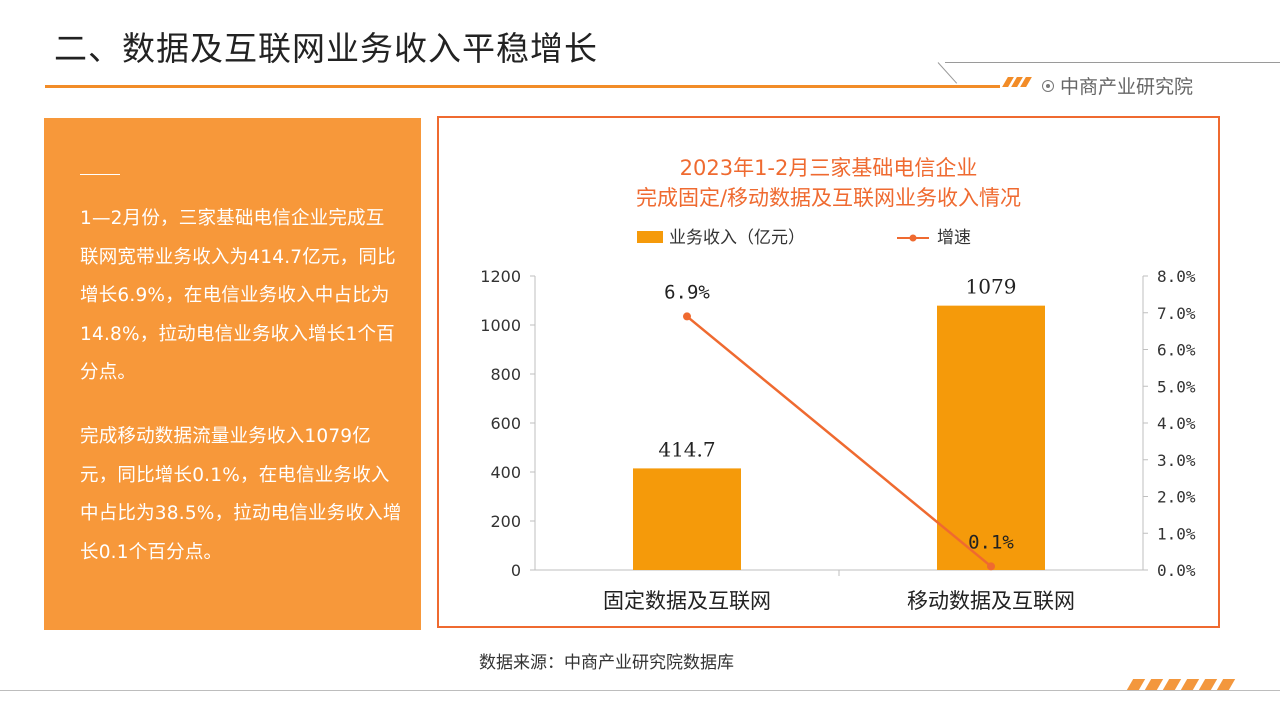 This screenshot has width=1280, height=720. I want to click on header-stripes-decoration, so click(1017, 82).